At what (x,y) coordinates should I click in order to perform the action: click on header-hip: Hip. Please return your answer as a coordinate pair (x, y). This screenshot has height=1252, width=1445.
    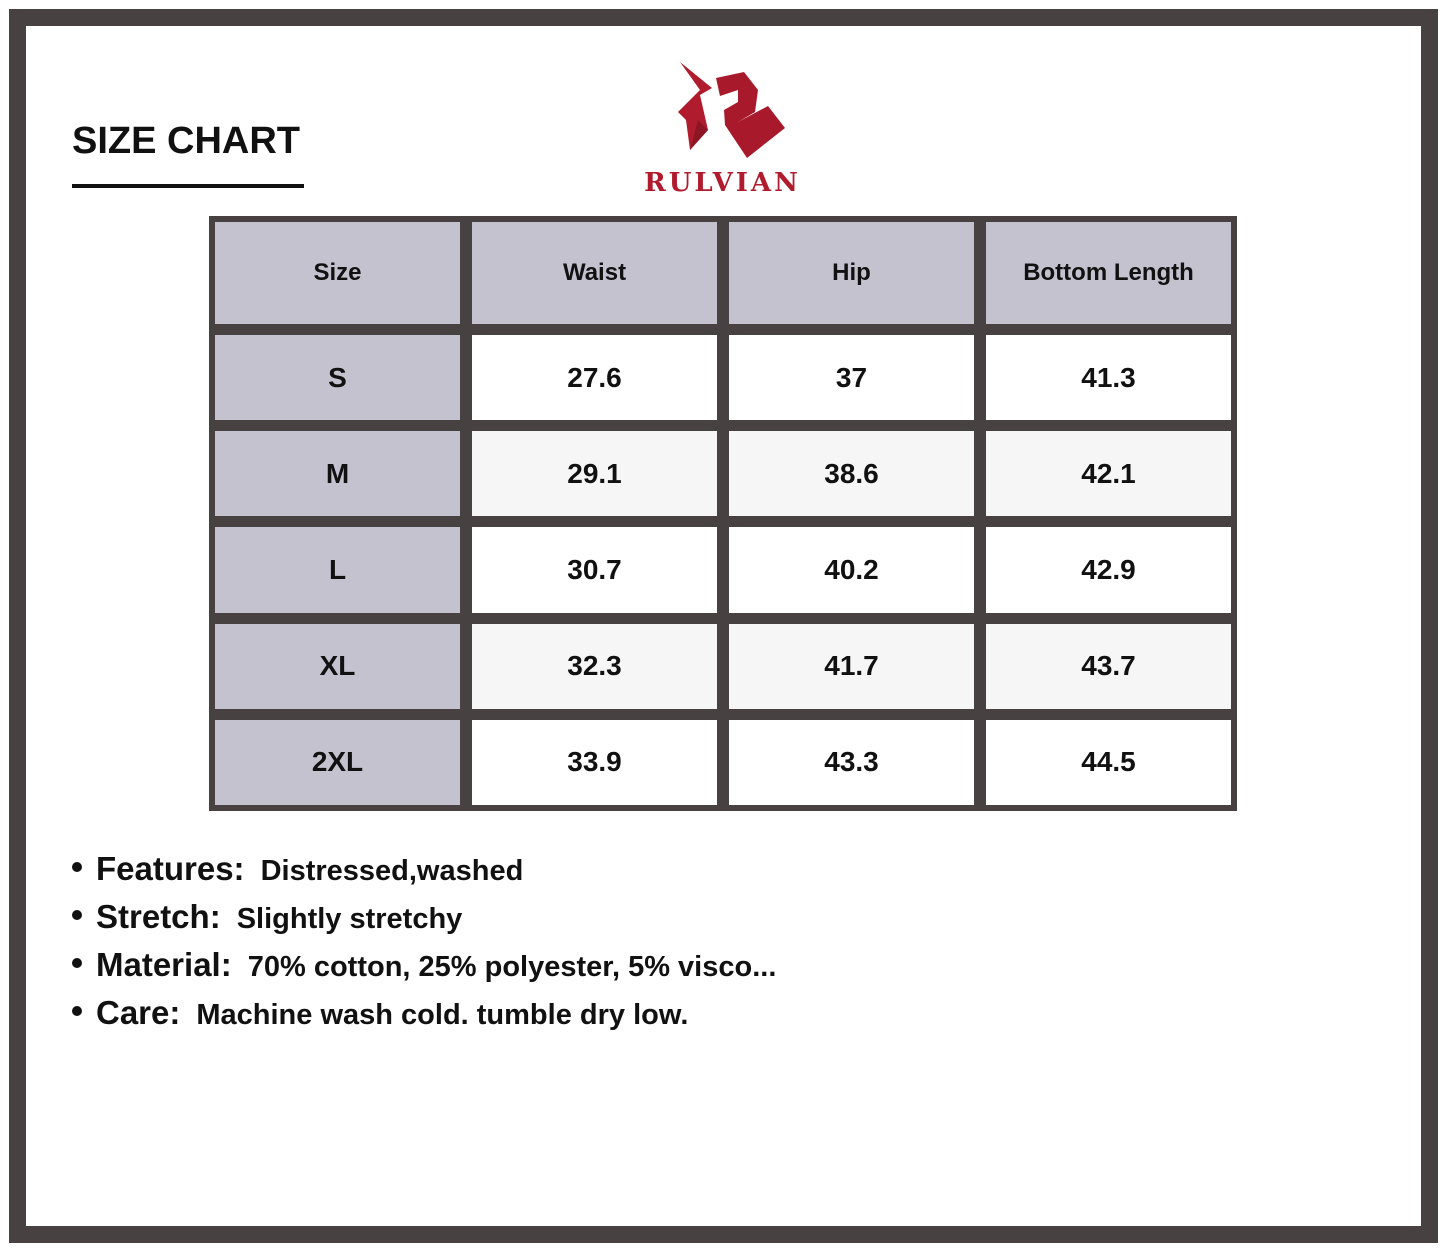
    Looking at the image, I should click on (851, 273).